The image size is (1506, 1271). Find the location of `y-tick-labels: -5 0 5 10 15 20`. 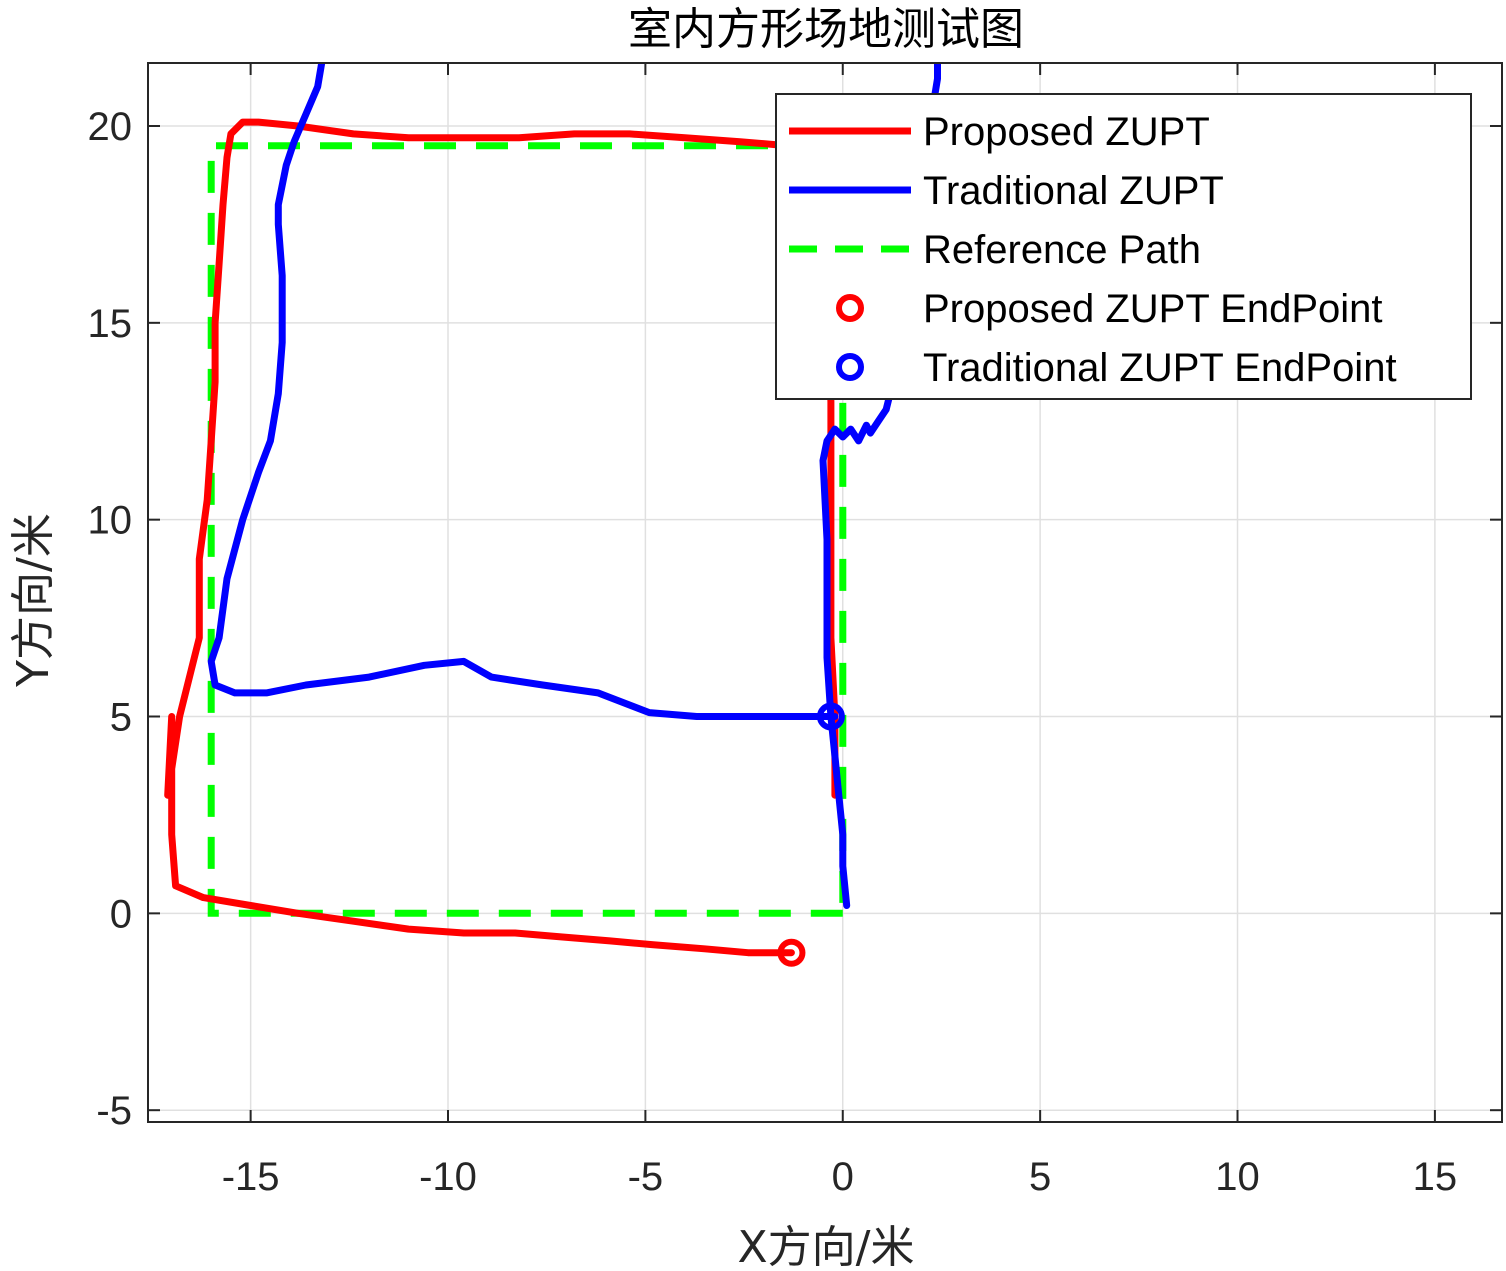

y-tick-labels: -5 0 5 10 15 20 is located at coordinates (110, 619).